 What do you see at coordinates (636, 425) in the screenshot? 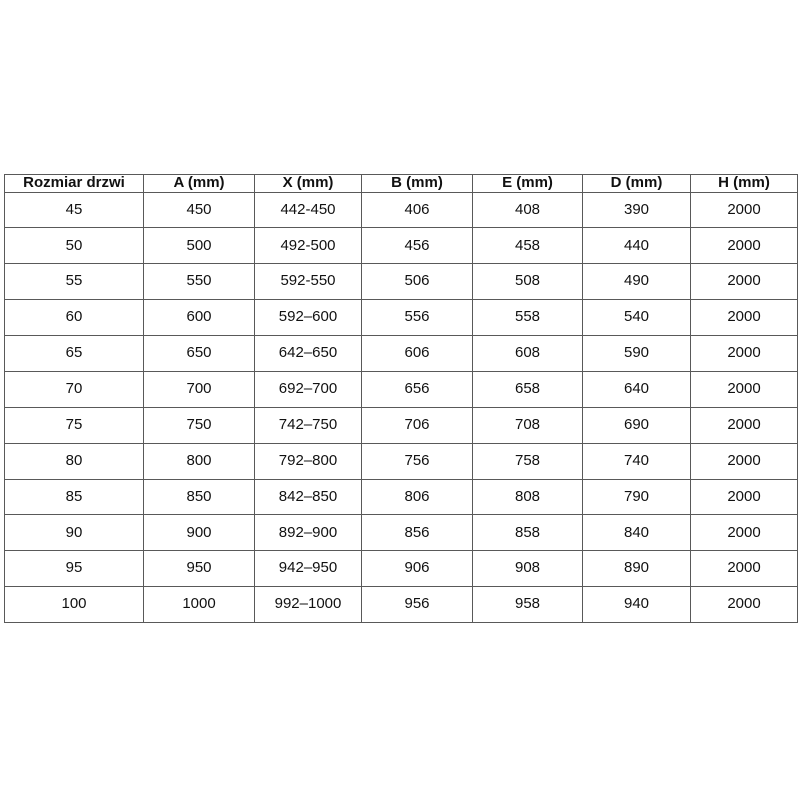
I see `cell-d-mm: 690` at bounding box center [636, 425].